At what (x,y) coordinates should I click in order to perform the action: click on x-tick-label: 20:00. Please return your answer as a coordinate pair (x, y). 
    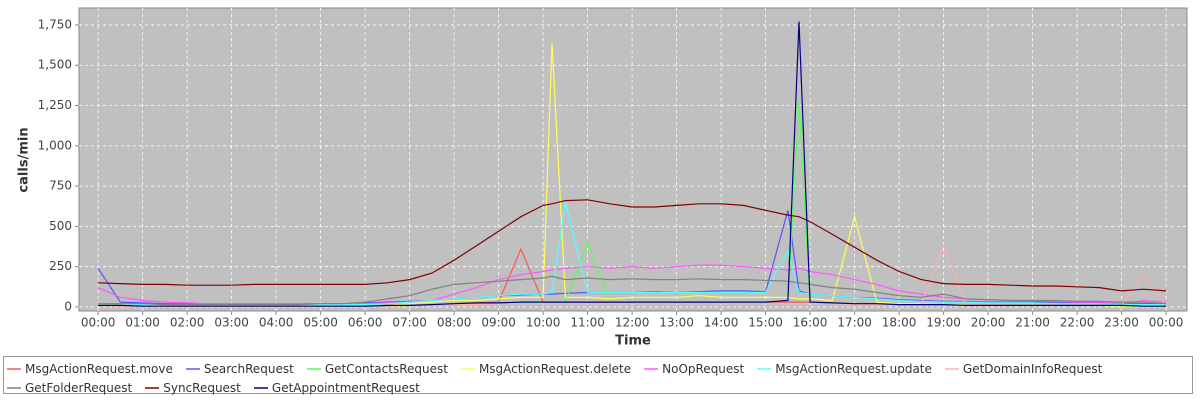
    Looking at the image, I should click on (988, 323).